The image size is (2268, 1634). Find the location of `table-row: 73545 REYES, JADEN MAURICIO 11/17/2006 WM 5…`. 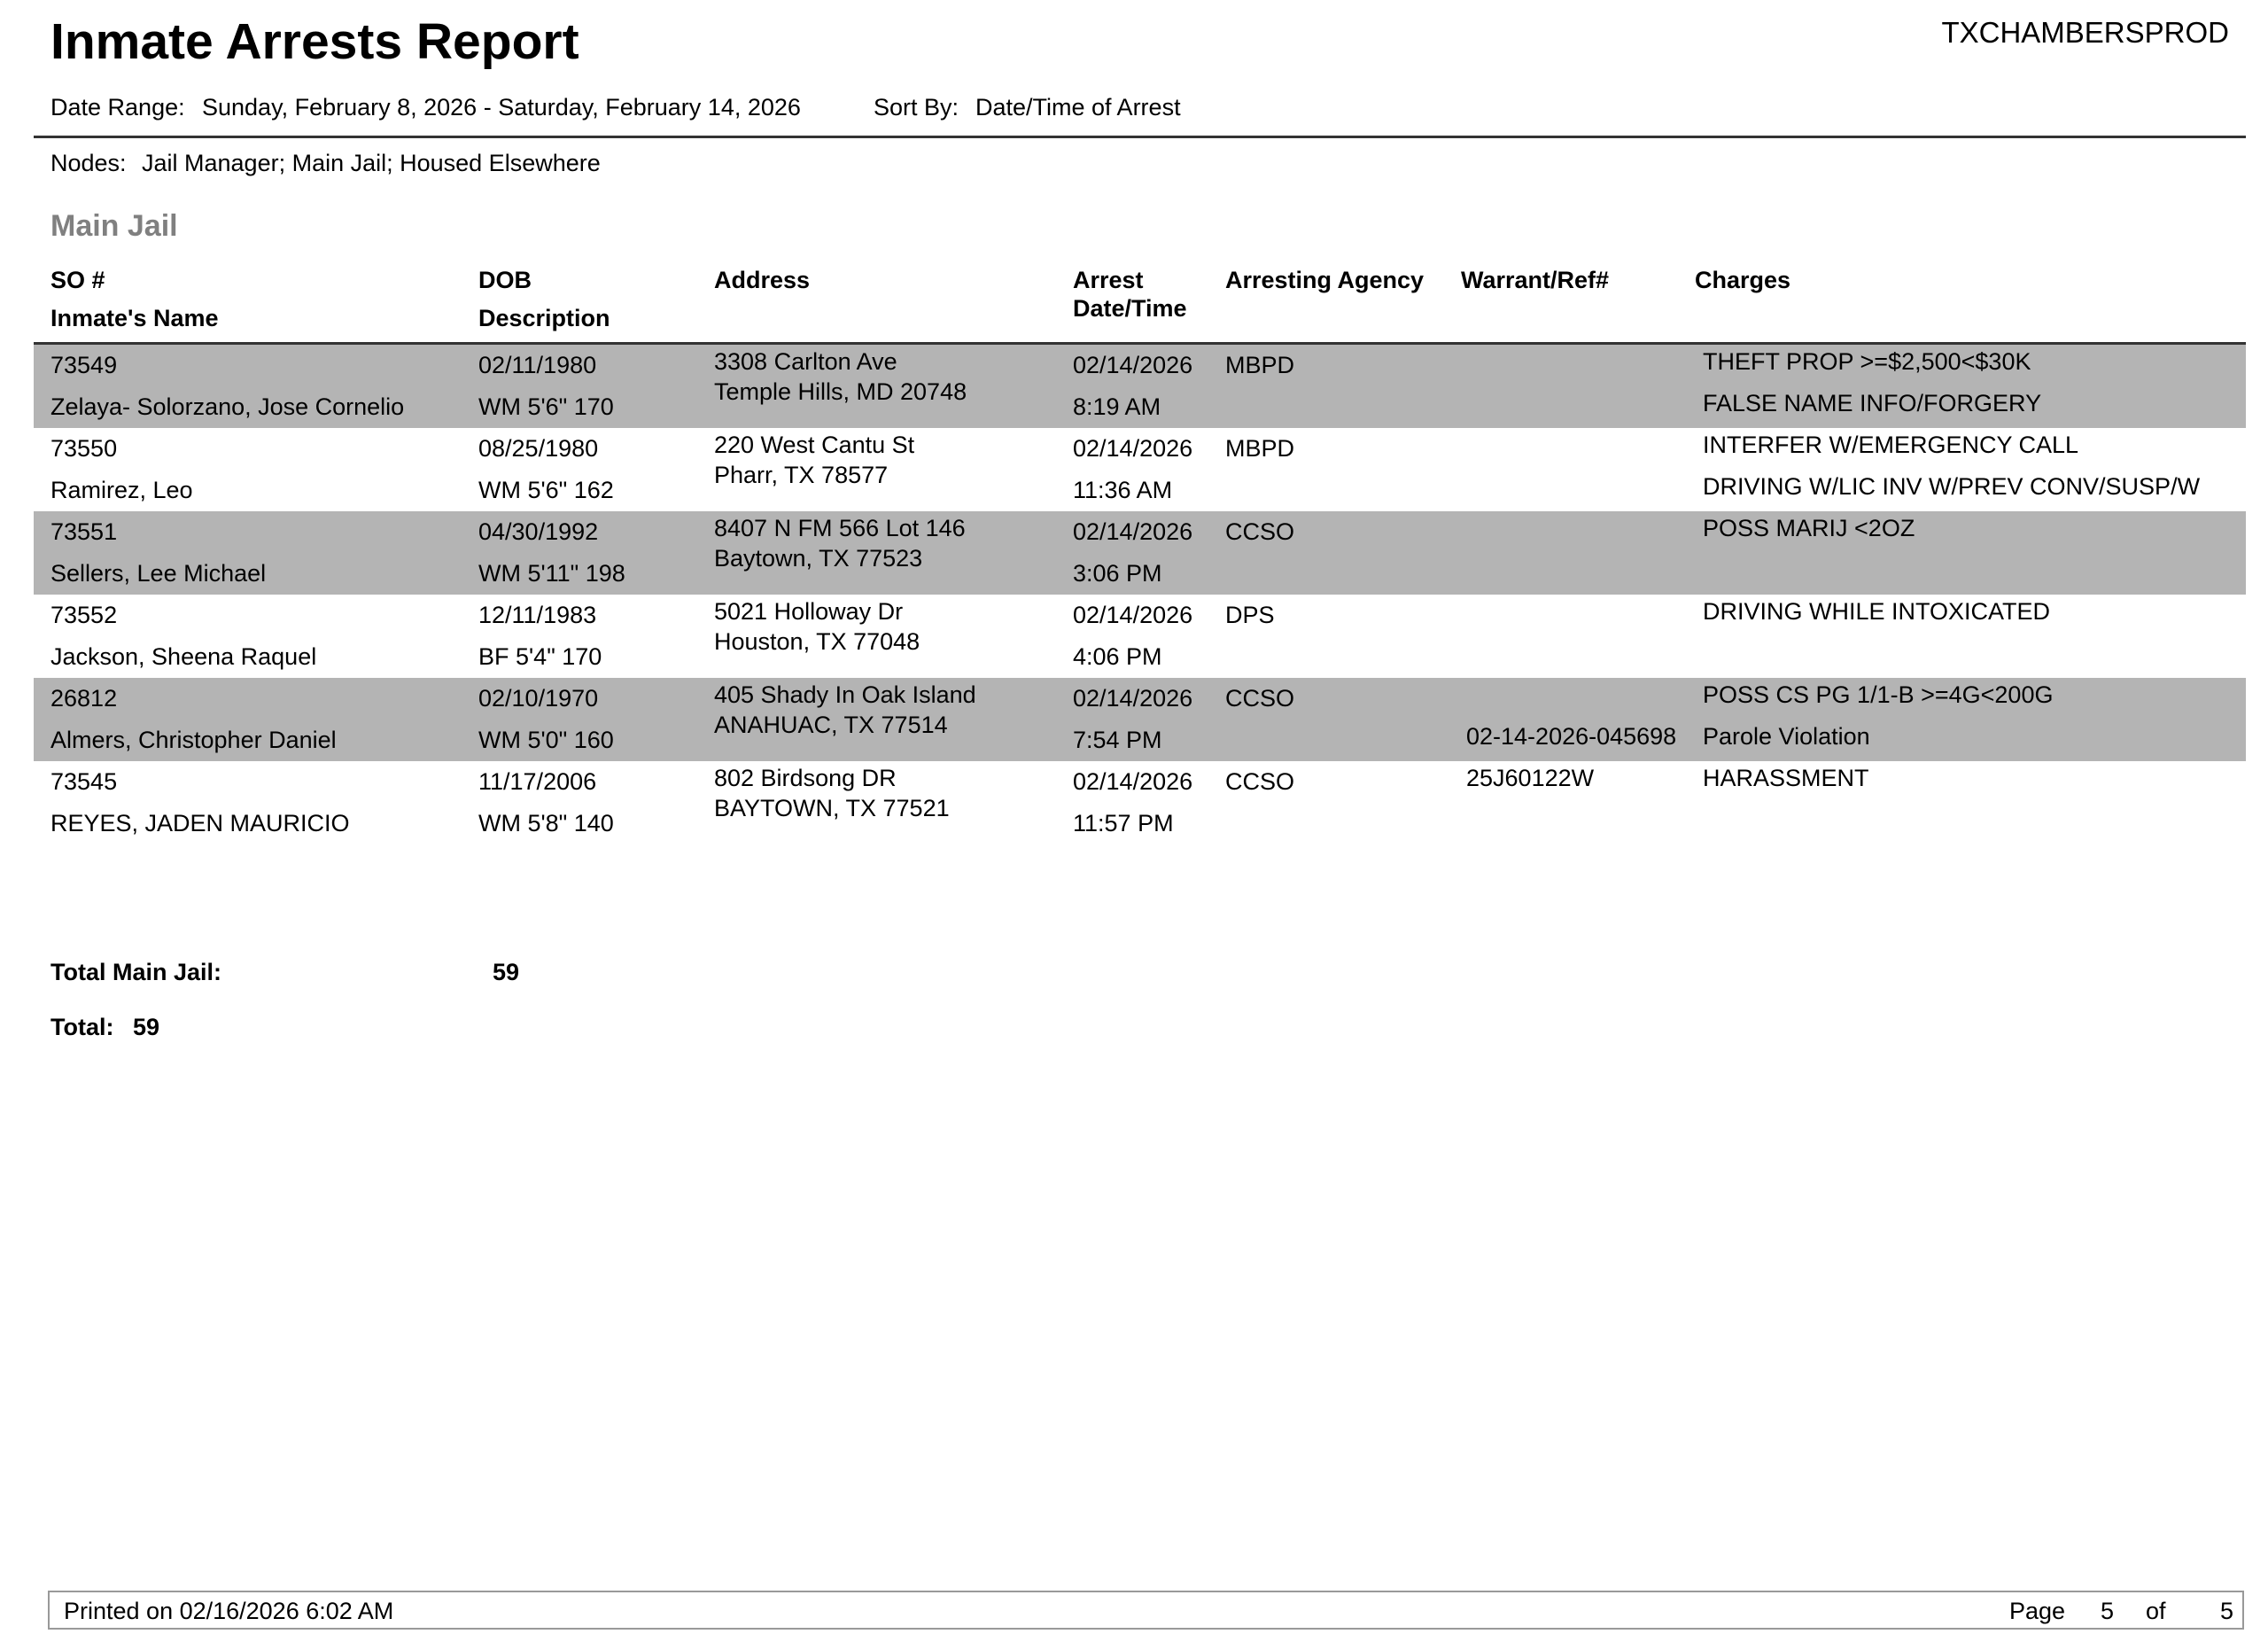

table-row: 73545 REYES, JADEN MAURICIO 11/17/2006 WM 5… is located at coordinates (1140, 802).